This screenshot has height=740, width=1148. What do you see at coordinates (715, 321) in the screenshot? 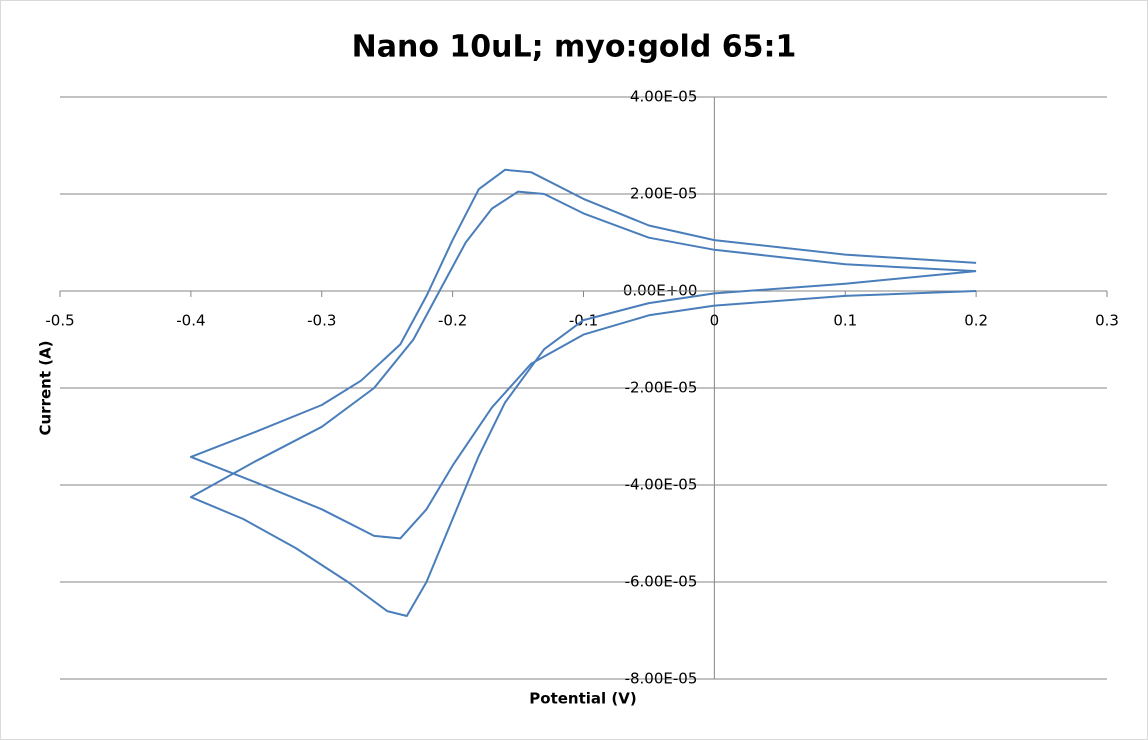
I see `x-tick-label: 0` at bounding box center [715, 321].